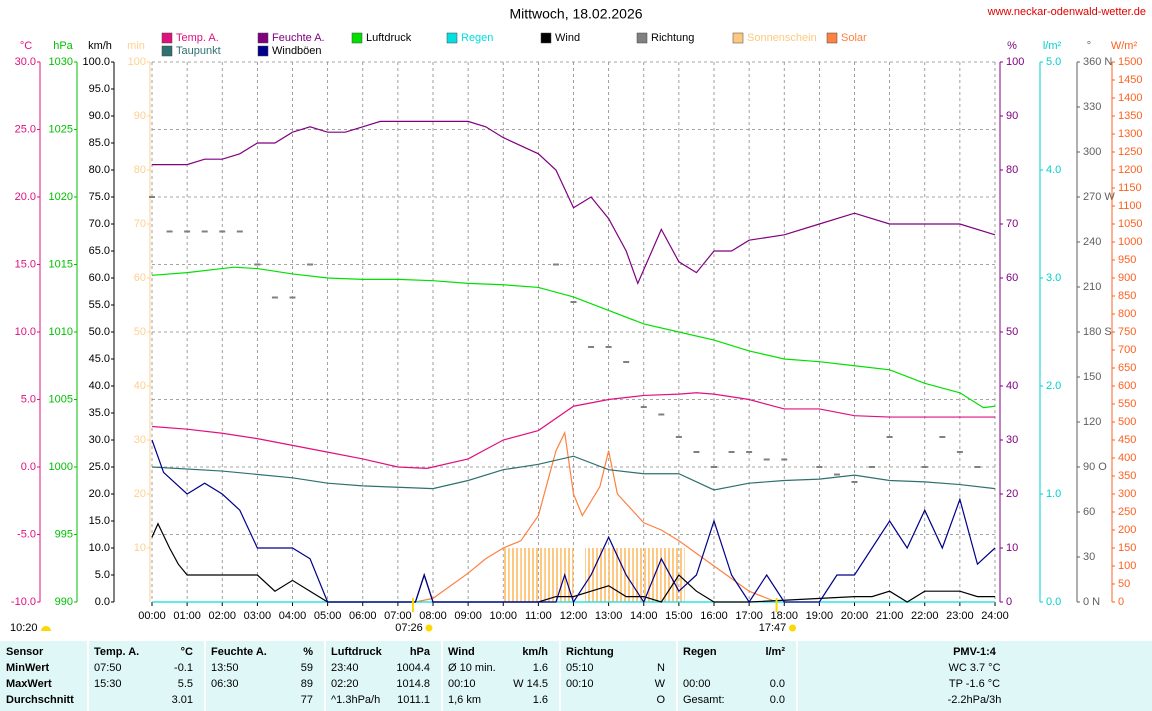 The image size is (1152, 711). I want to click on table-cell: 77, so click(307, 700).